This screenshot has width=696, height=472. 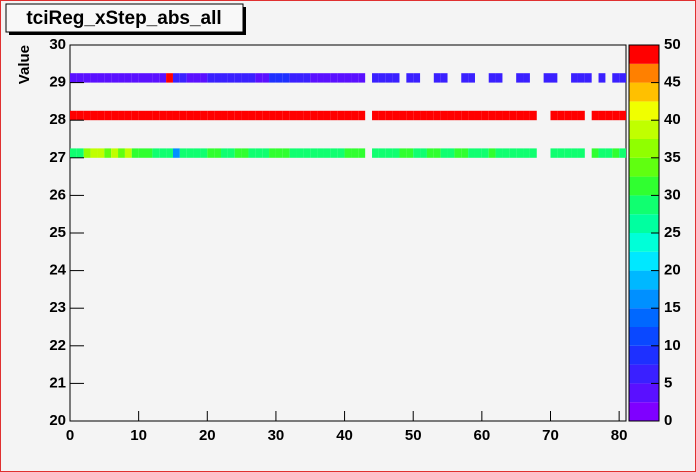 What do you see at coordinates (672, 157) in the screenshot?
I see `z-tick-label: 35` at bounding box center [672, 157].